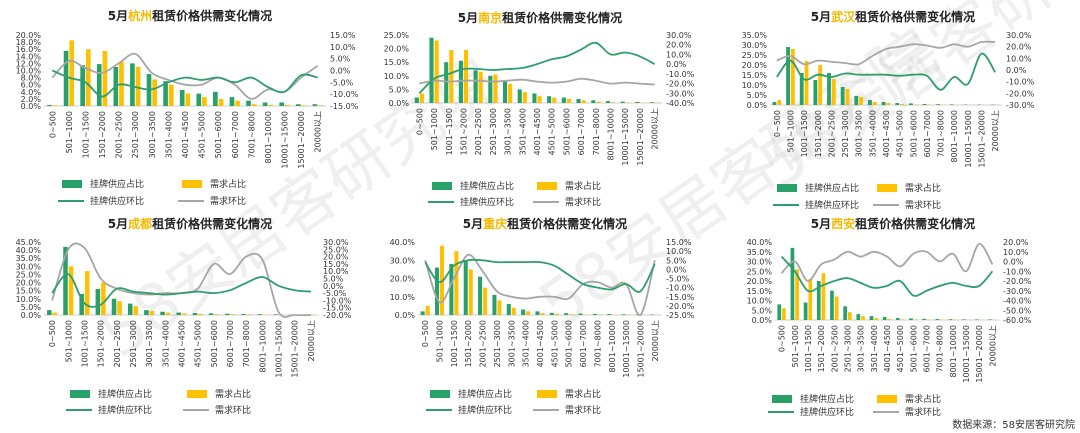 The height and width of the screenshot is (433, 1080). Describe the element at coordinates (399, 89) in the screenshot. I see `left-tick-label: 5.0%` at that location.